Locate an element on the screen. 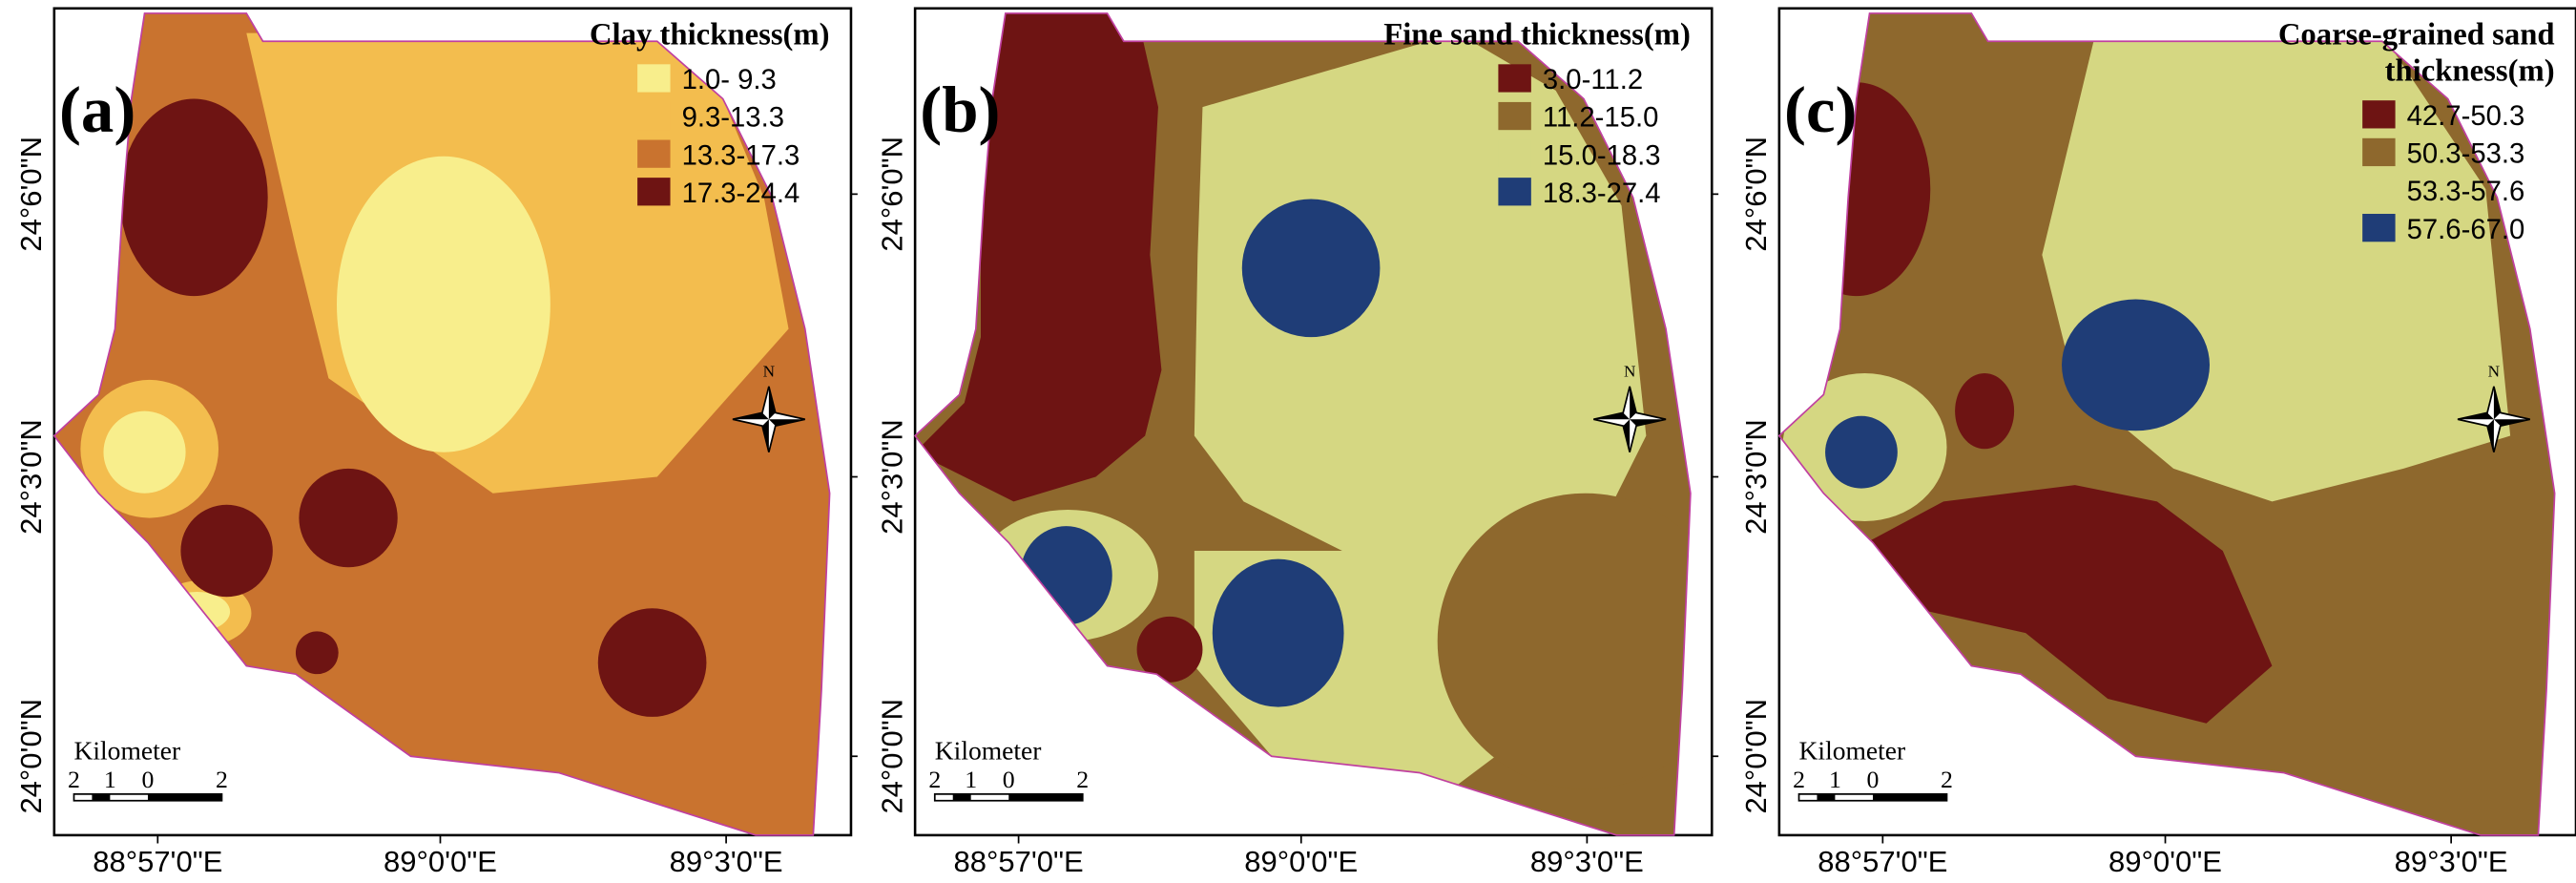 This screenshot has width=2576, height=883. legend-label: 11.2-15.0 is located at coordinates (1601, 118).